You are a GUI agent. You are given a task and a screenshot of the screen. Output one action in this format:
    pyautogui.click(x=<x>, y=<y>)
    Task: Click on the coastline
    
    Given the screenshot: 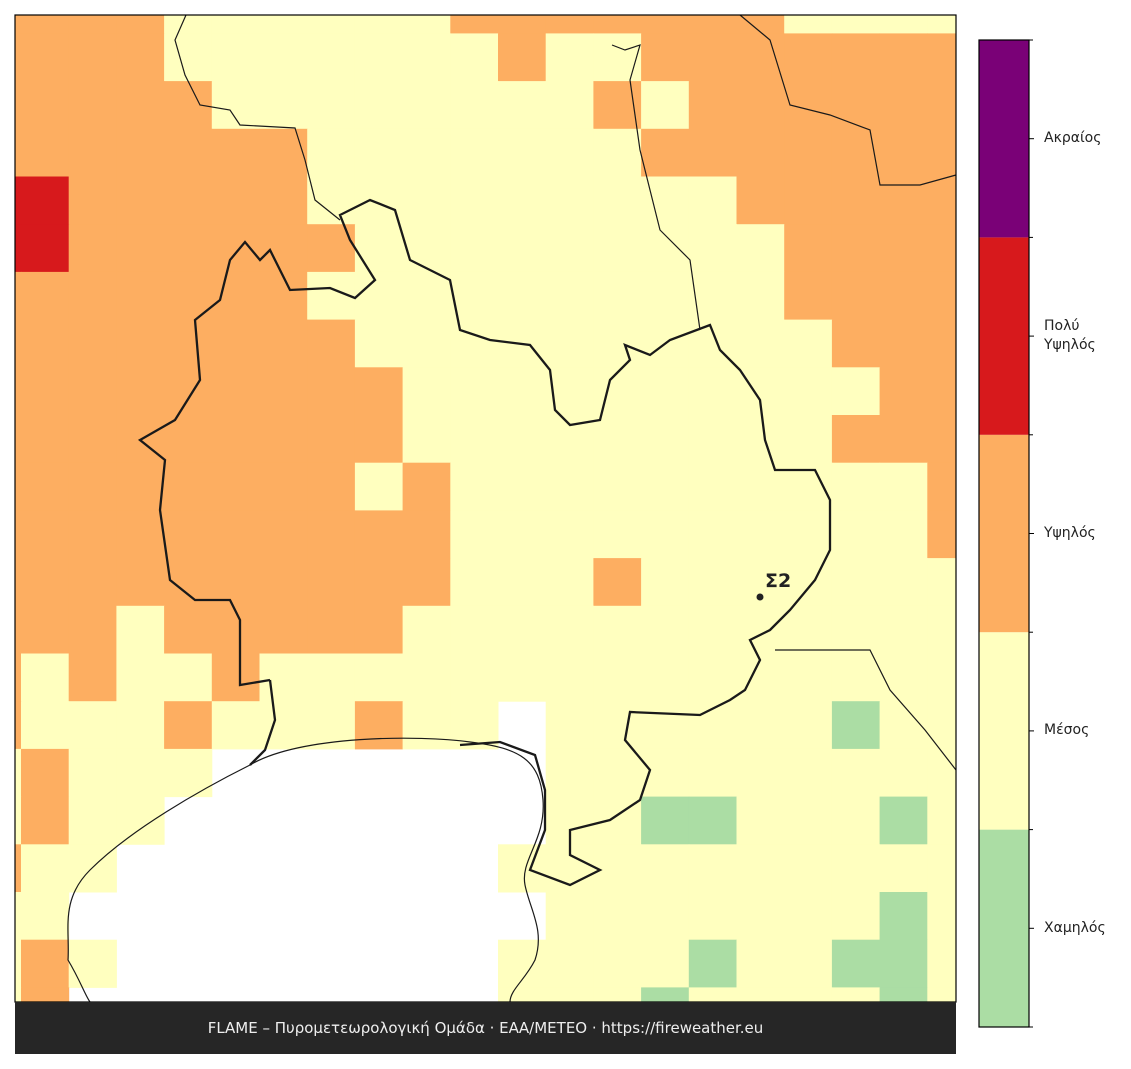 What is the action you would take?
    pyautogui.click(x=305, y=870)
    